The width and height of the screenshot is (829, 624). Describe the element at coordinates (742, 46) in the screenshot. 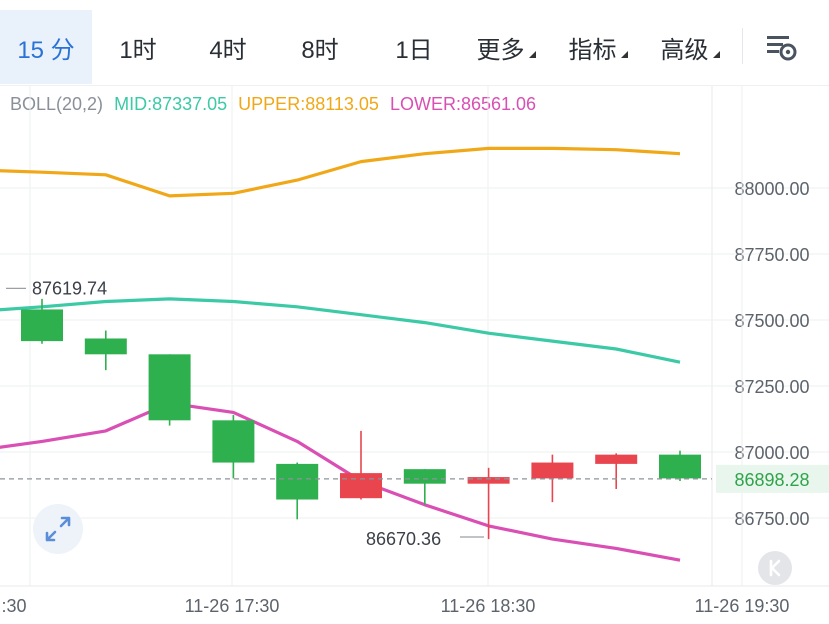

I see `toolbar-divider` at that location.